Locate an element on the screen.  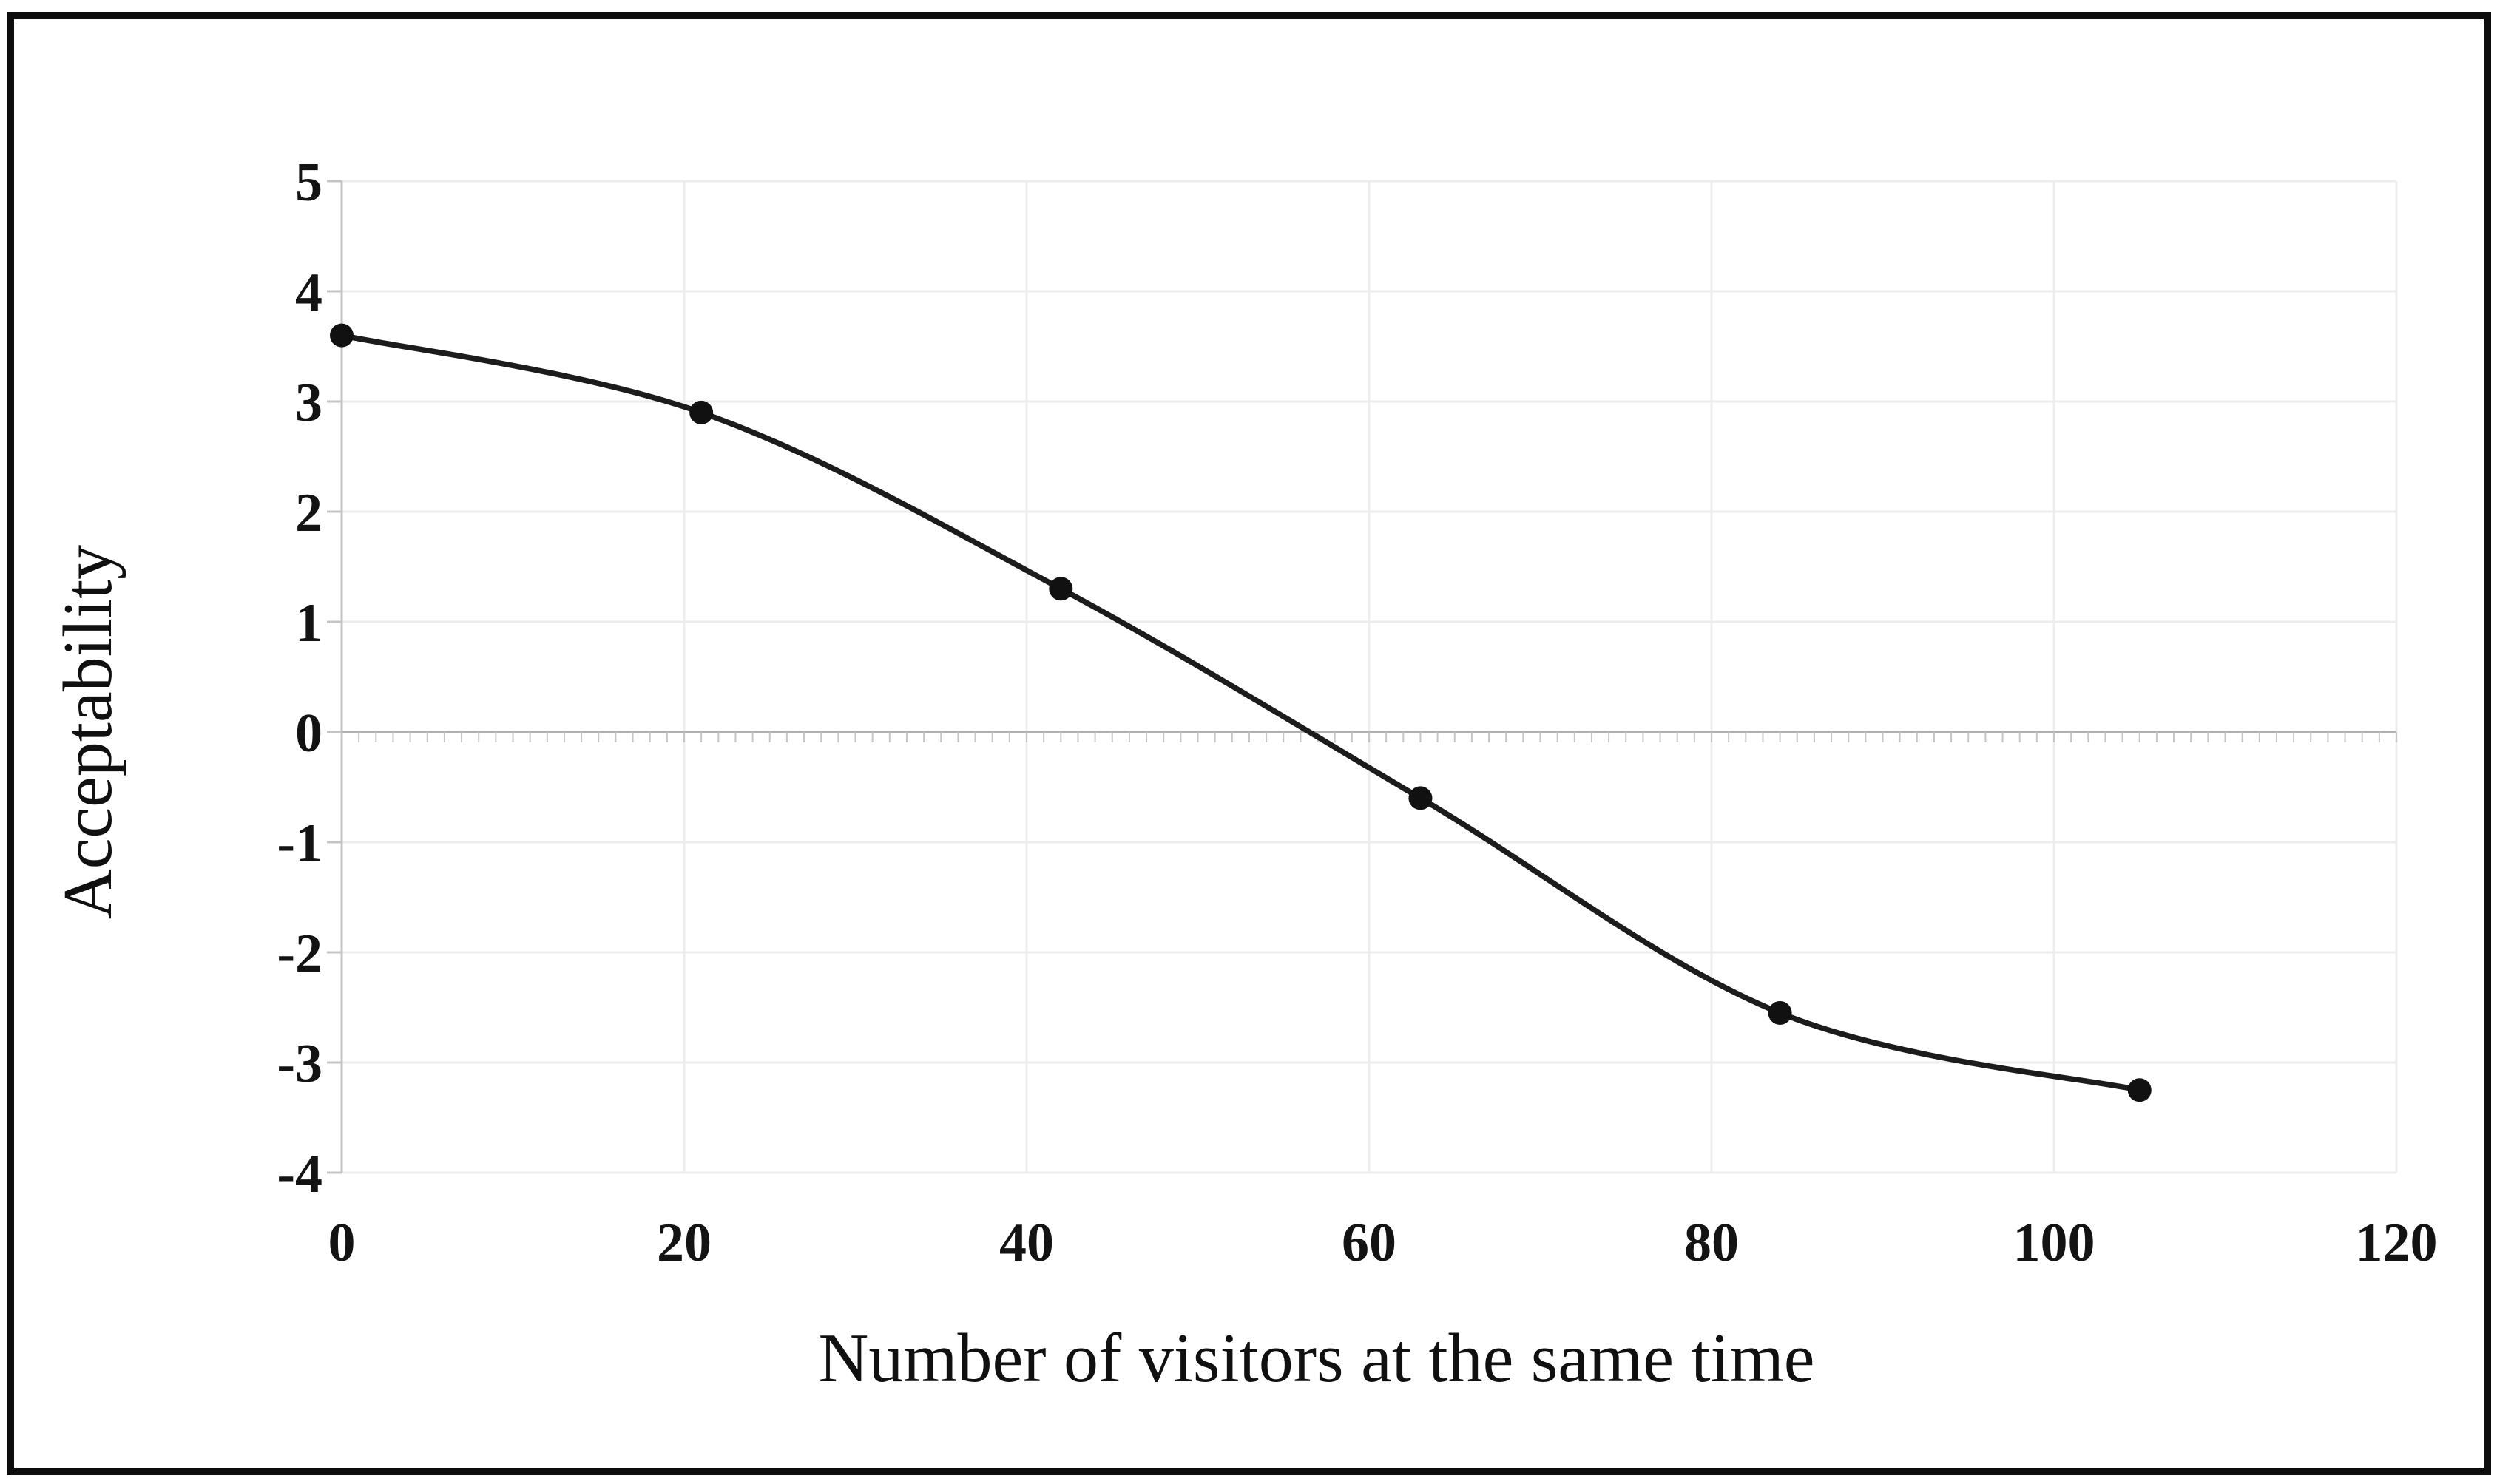
y-tick-label: 1 is located at coordinates (308, 623).